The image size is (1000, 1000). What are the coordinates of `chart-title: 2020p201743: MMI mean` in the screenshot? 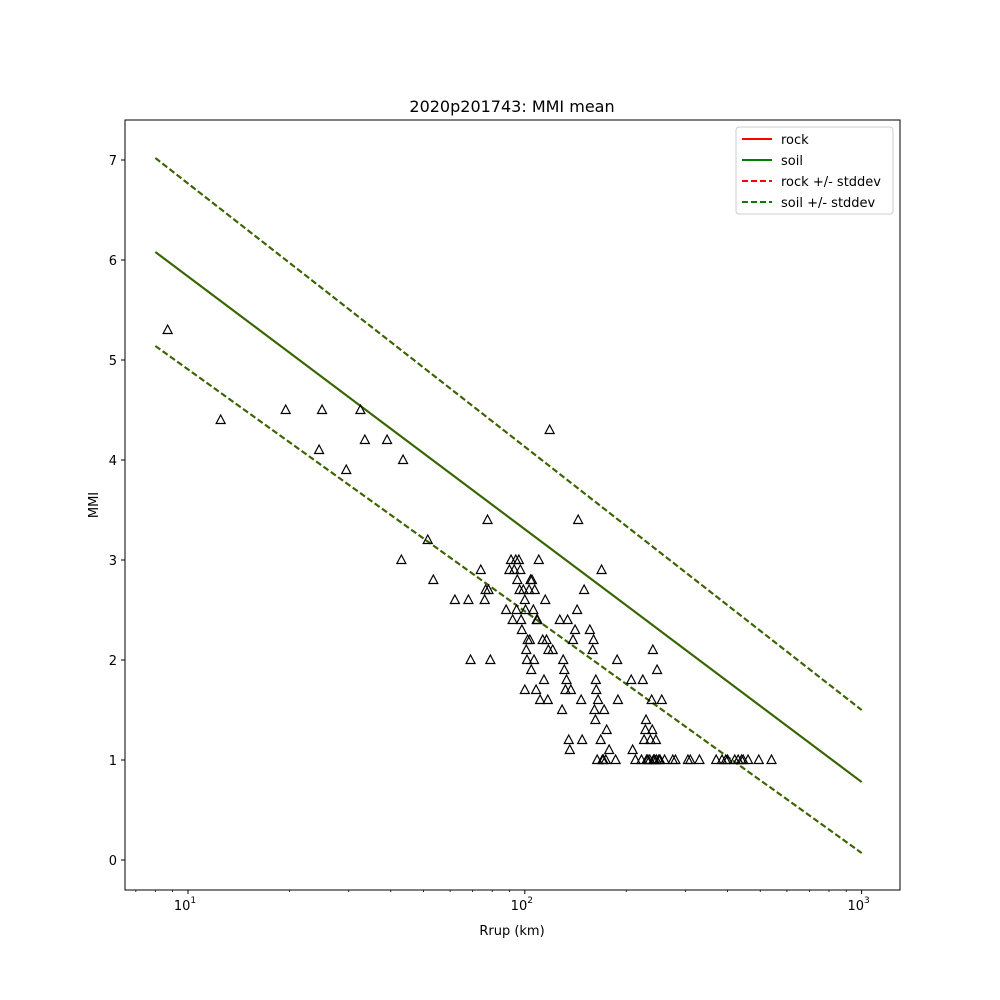 It's located at (511, 106).